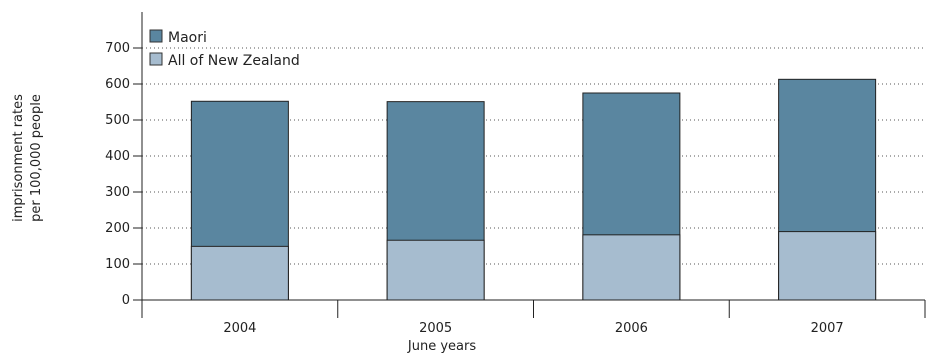 Image resolution: width=936 pixels, height=356 pixels. What do you see at coordinates (827, 266) in the screenshot?
I see `bar-all-nz-2007` at bounding box center [827, 266].